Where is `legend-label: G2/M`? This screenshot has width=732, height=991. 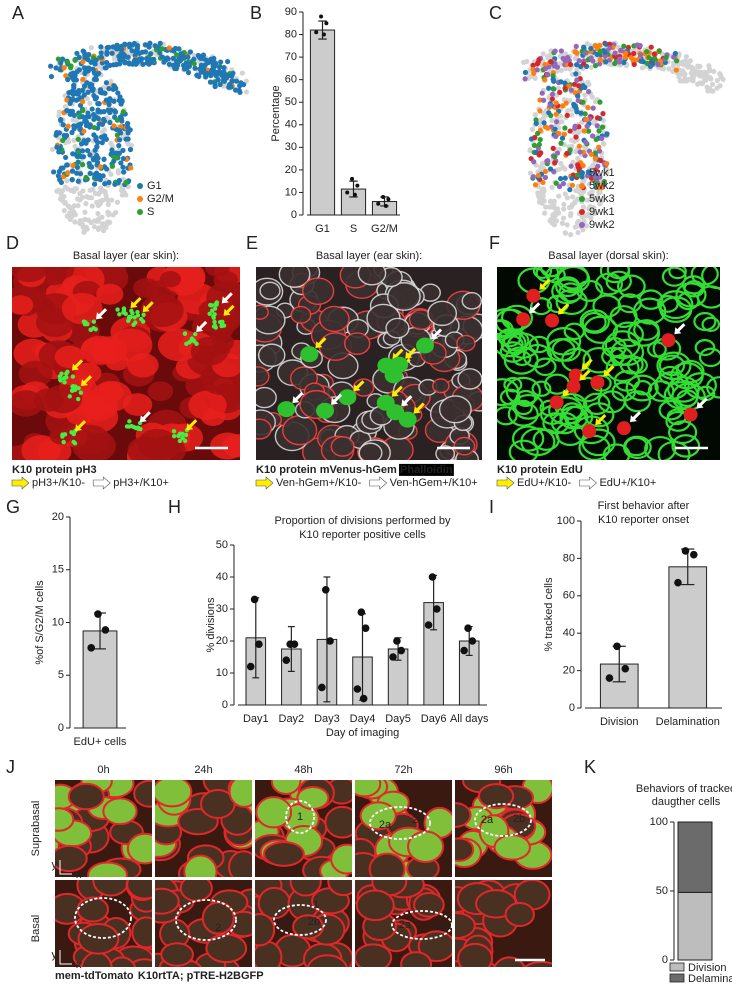 legend-label: G2/M is located at coordinates (160, 199).